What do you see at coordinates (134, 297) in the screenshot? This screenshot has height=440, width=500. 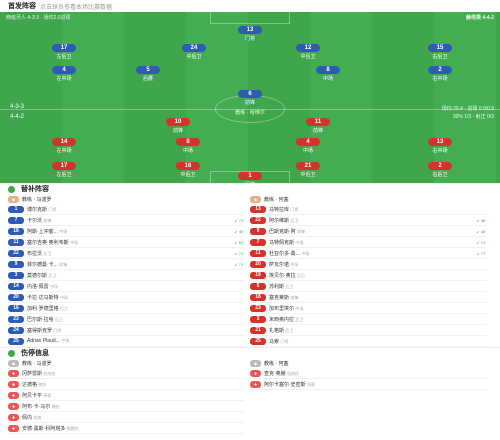 I see `player-name: 卡拉·达马斯特 中场` at bounding box center [134, 297].